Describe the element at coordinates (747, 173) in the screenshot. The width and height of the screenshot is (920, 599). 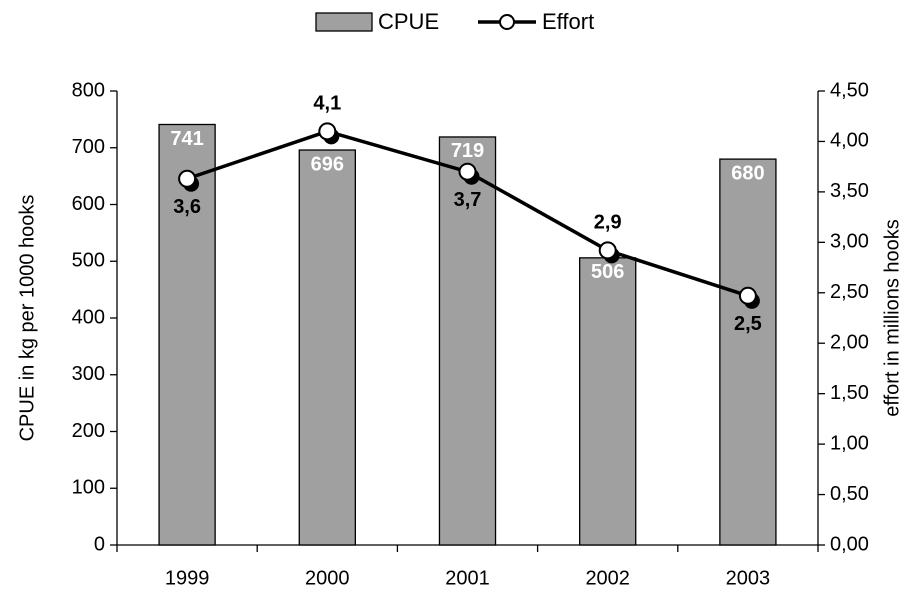
I see `bar-value-label: 680` at that location.